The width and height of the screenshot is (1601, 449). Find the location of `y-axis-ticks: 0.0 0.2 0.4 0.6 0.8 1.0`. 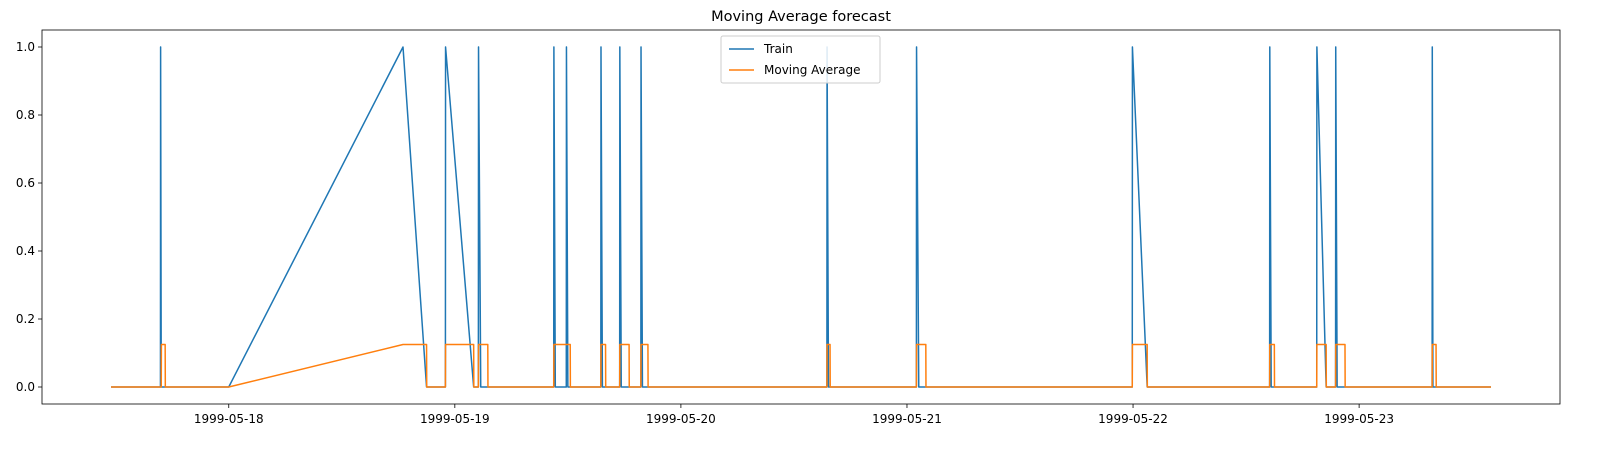

y-axis-ticks: 0.0 0.2 0.4 0.6 0.8 1.0 is located at coordinates (29, 217).